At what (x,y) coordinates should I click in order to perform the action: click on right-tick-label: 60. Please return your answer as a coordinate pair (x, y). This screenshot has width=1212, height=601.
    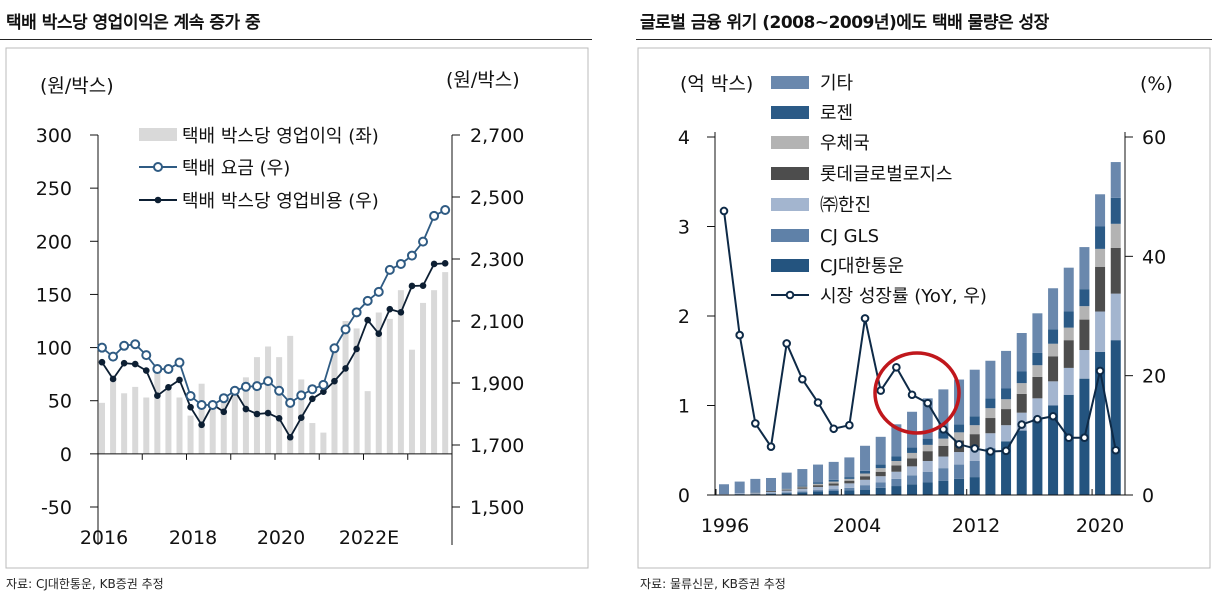
    Looking at the image, I should click on (1154, 138).